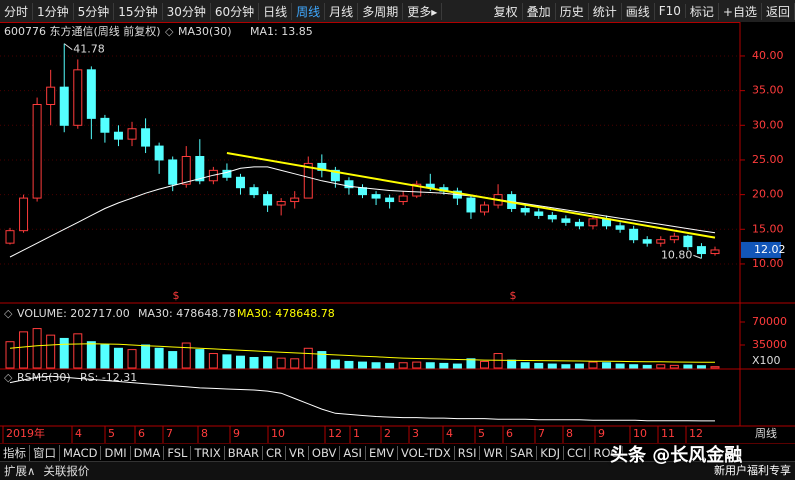  Describe the element at coordinates (605, 11) in the screenshot. I see `tool-button: 统计` at that location.